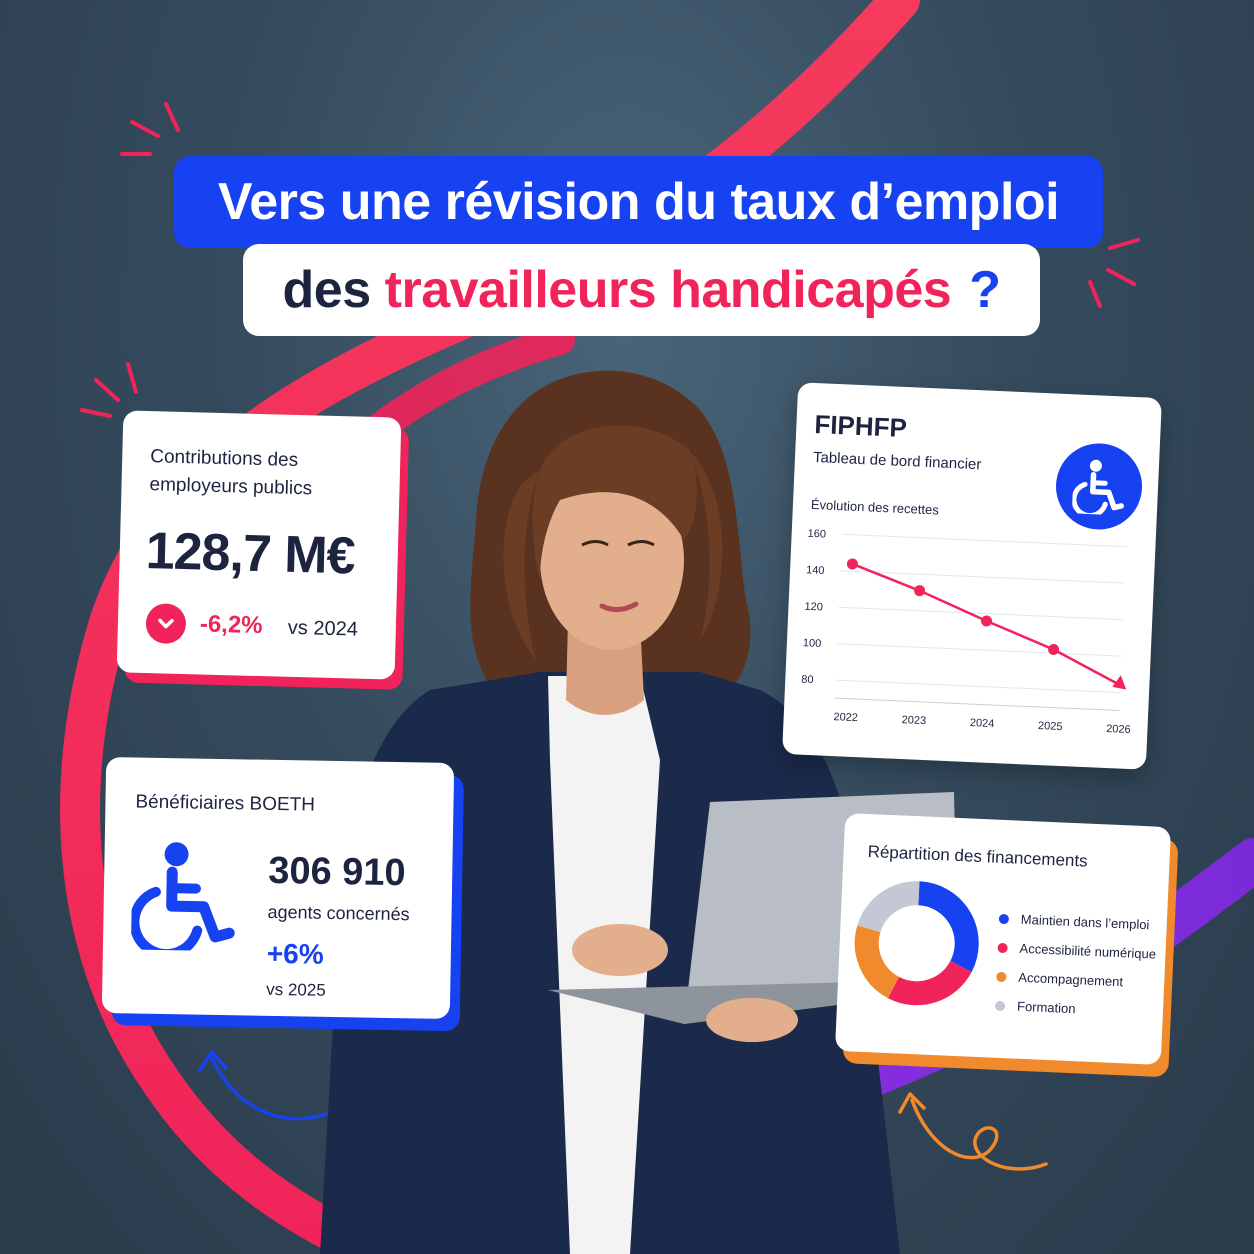 The image size is (1254, 1254). What do you see at coordinates (1088, 951) in the screenshot?
I see `legend-label: Accessibilité numérique` at bounding box center [1088, 951].